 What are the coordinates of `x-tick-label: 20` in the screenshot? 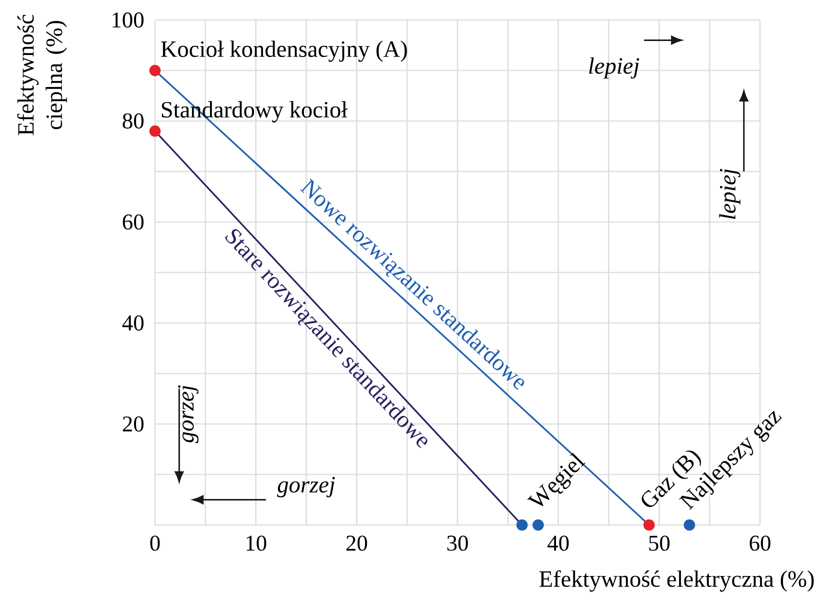 It's located at (357, 543).